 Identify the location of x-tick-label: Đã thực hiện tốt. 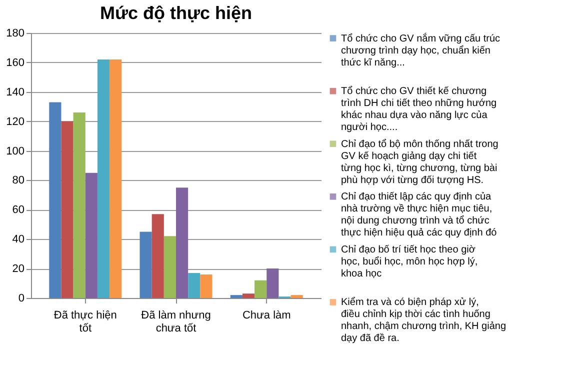
(85, 322).